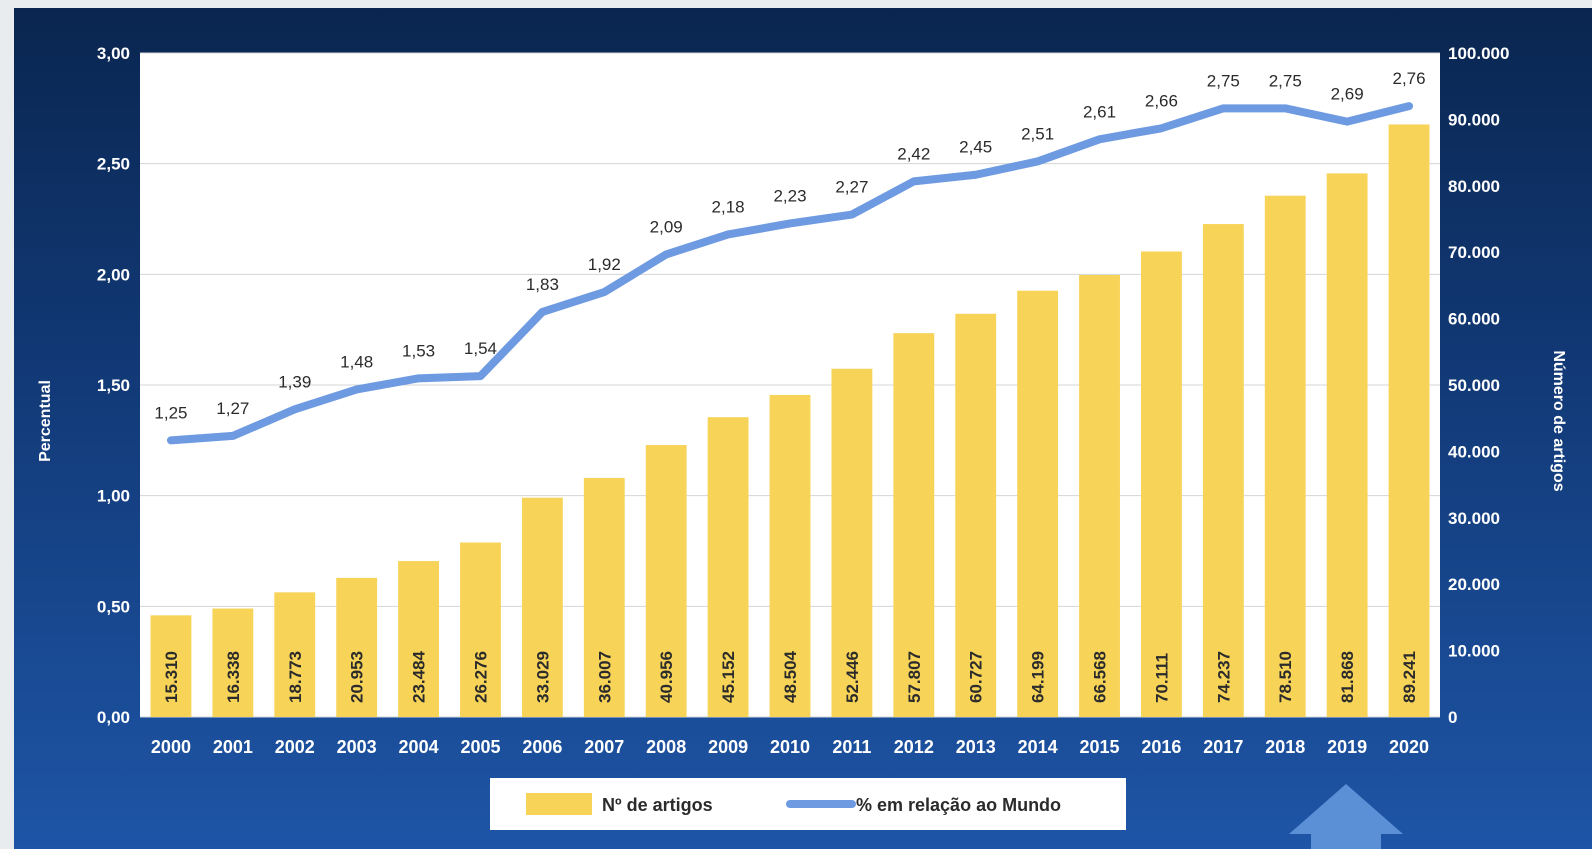 The image size is (1592, 849). What do you see at coordinates (113, 164) in the screenshot?
I see `left-axis-tick: 2,50` at bounding box center [113, 164].